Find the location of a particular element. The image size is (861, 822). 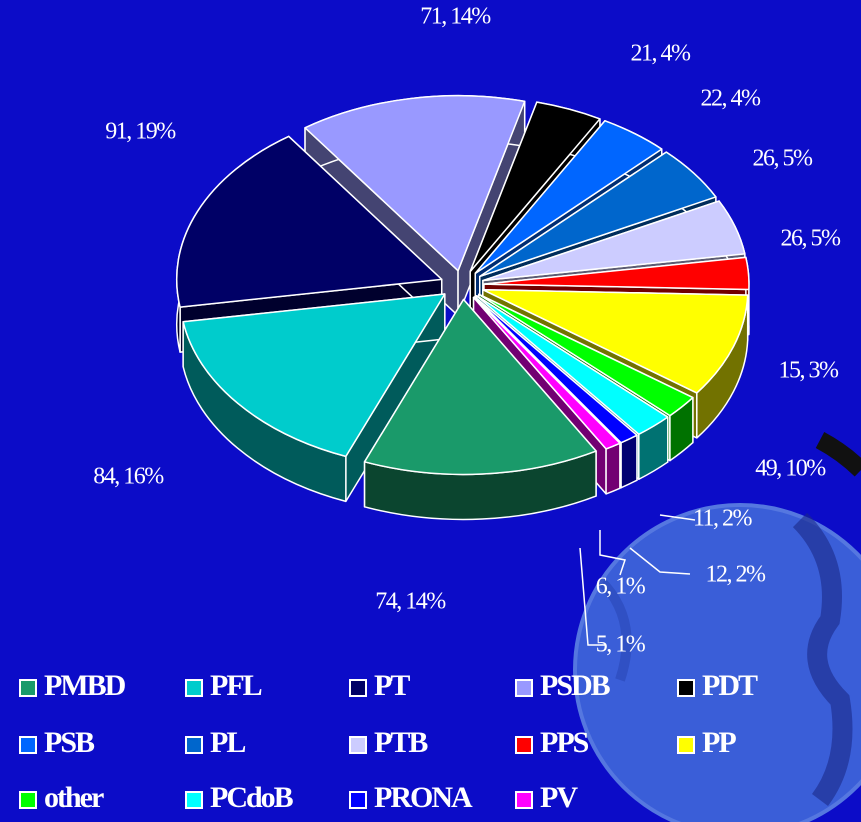

legend-label: PRONA is located at coordinates (423, 797).